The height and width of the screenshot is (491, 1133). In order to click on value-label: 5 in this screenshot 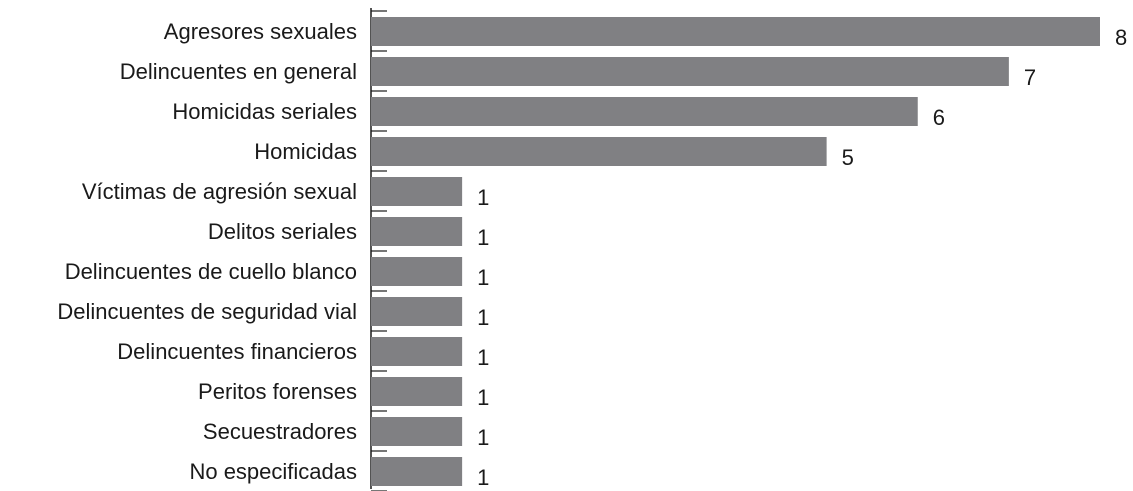, I will do `click(848, 157)`.